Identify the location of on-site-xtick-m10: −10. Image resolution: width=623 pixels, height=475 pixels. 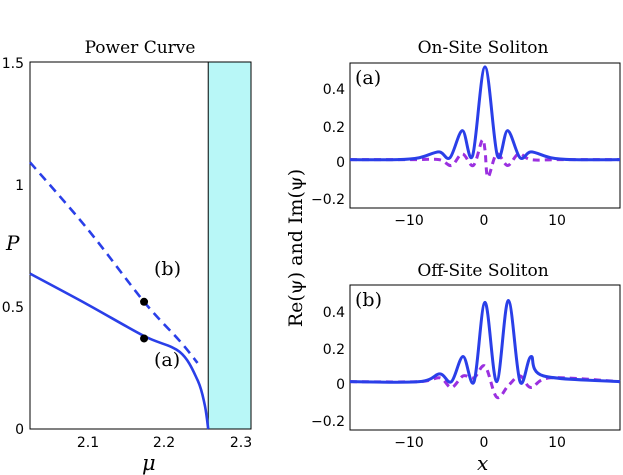
(409, 221).